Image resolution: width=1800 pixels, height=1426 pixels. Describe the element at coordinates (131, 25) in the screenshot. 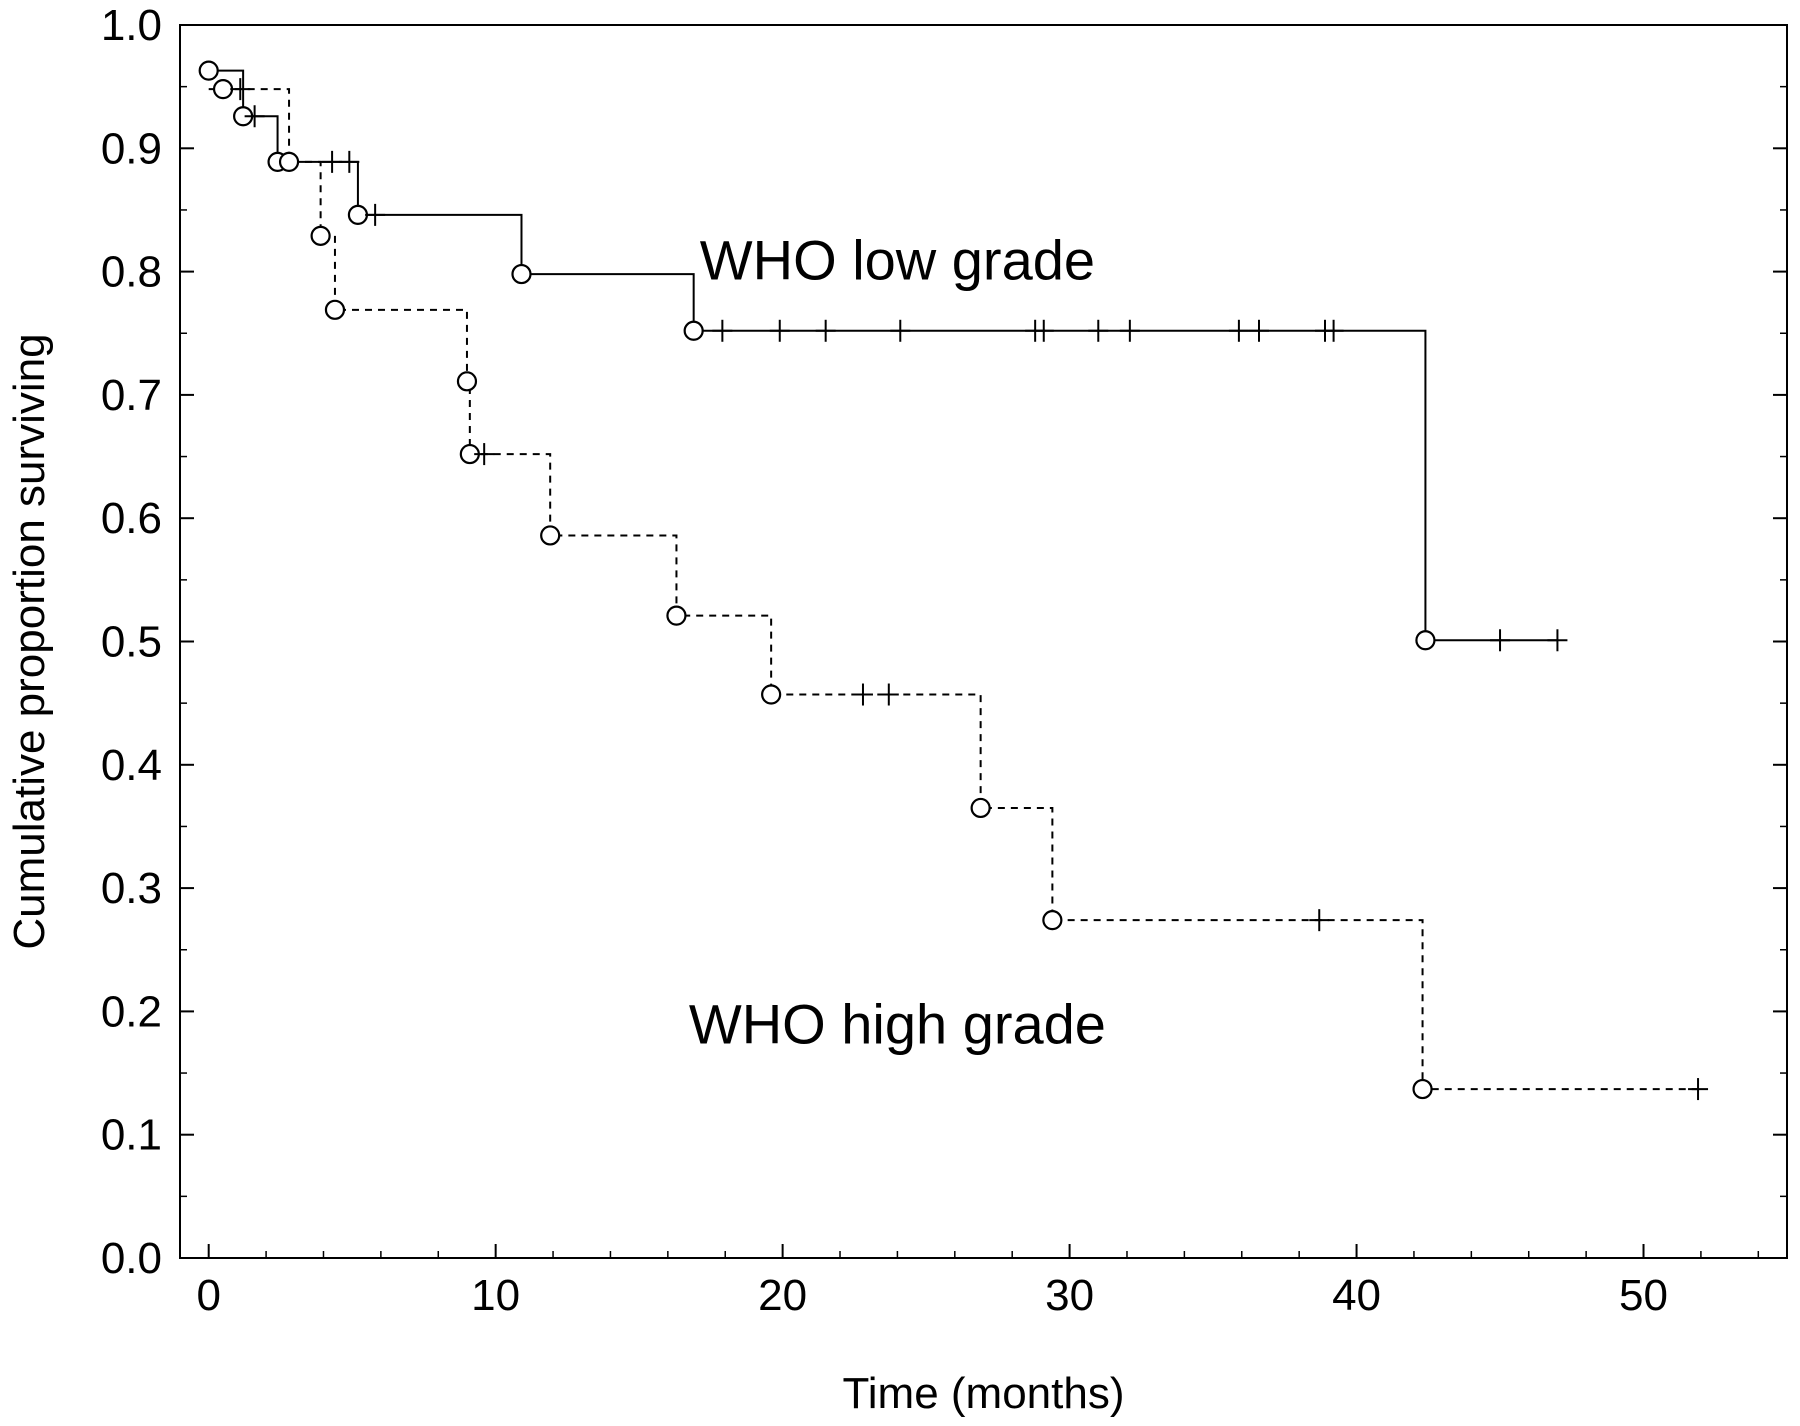

I see `y-tick-label: 1.0` at that location.